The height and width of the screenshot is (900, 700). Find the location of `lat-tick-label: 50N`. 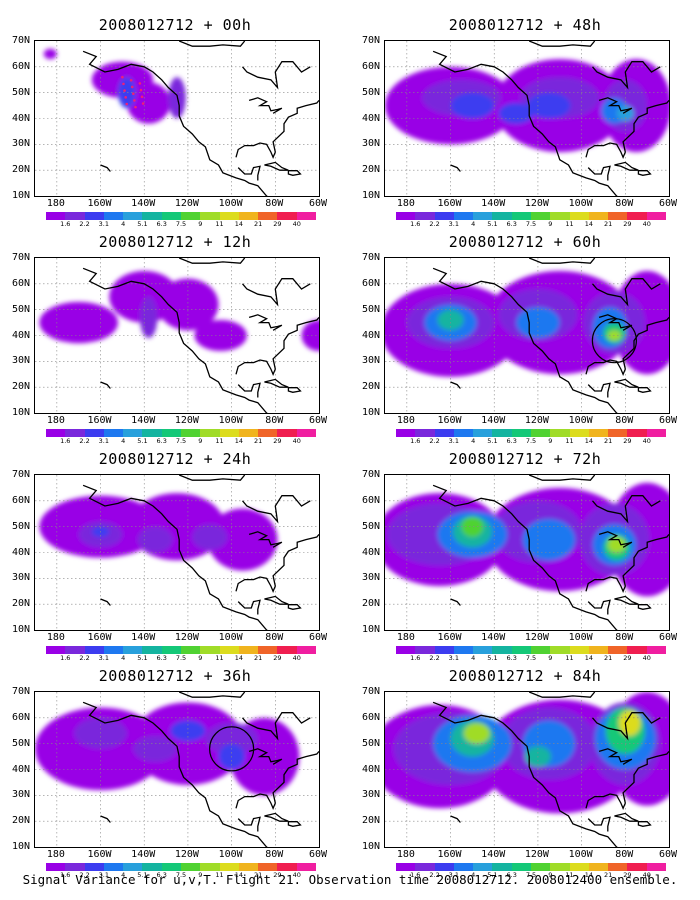

lat-tick-label: 50N is located at coordinates (370, 526).